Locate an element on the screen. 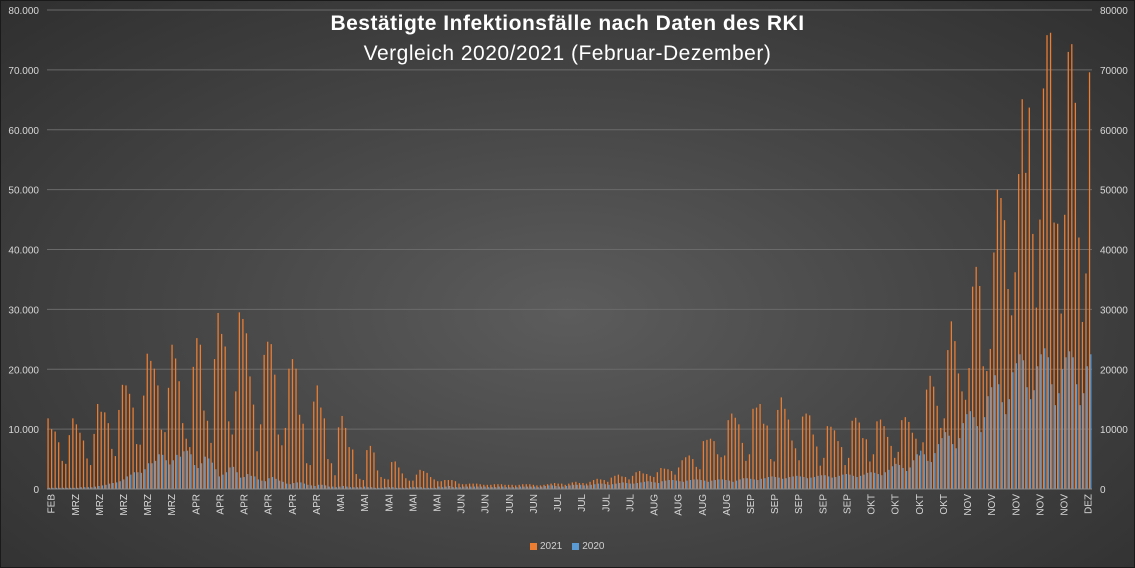 The image size is (1135, 568). x-tick-label: FEB is located at coordinates (52, 504).